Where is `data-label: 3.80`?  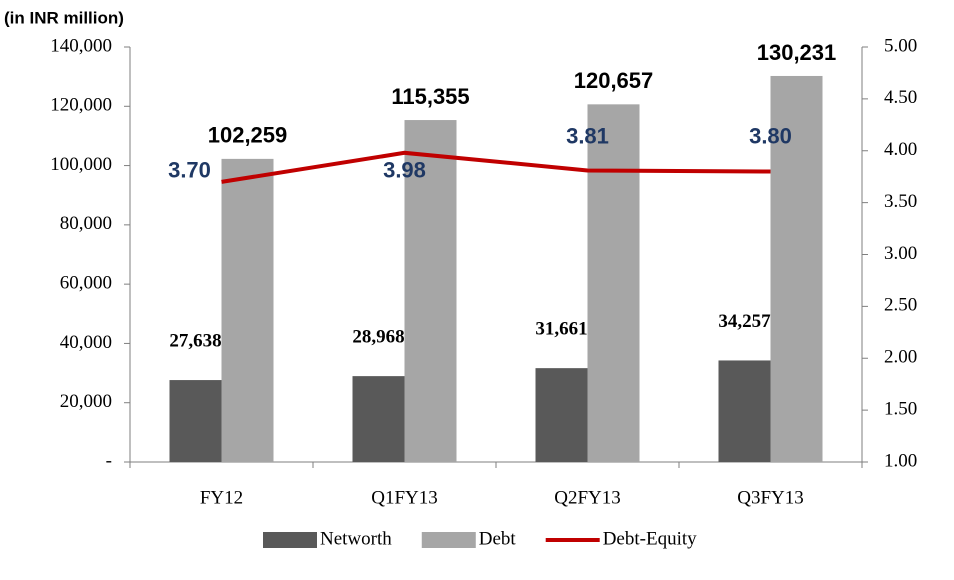 data-label: 3.80 is located at coordinates (770, 135).